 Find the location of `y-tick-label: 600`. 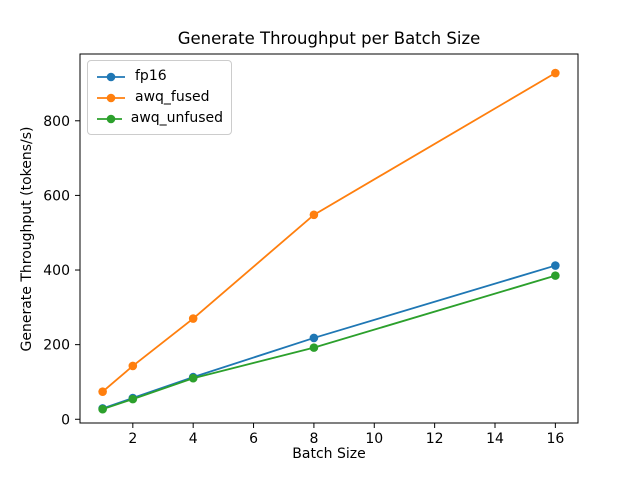

y-tick-label: 600 is located at coordinates (56, 196).